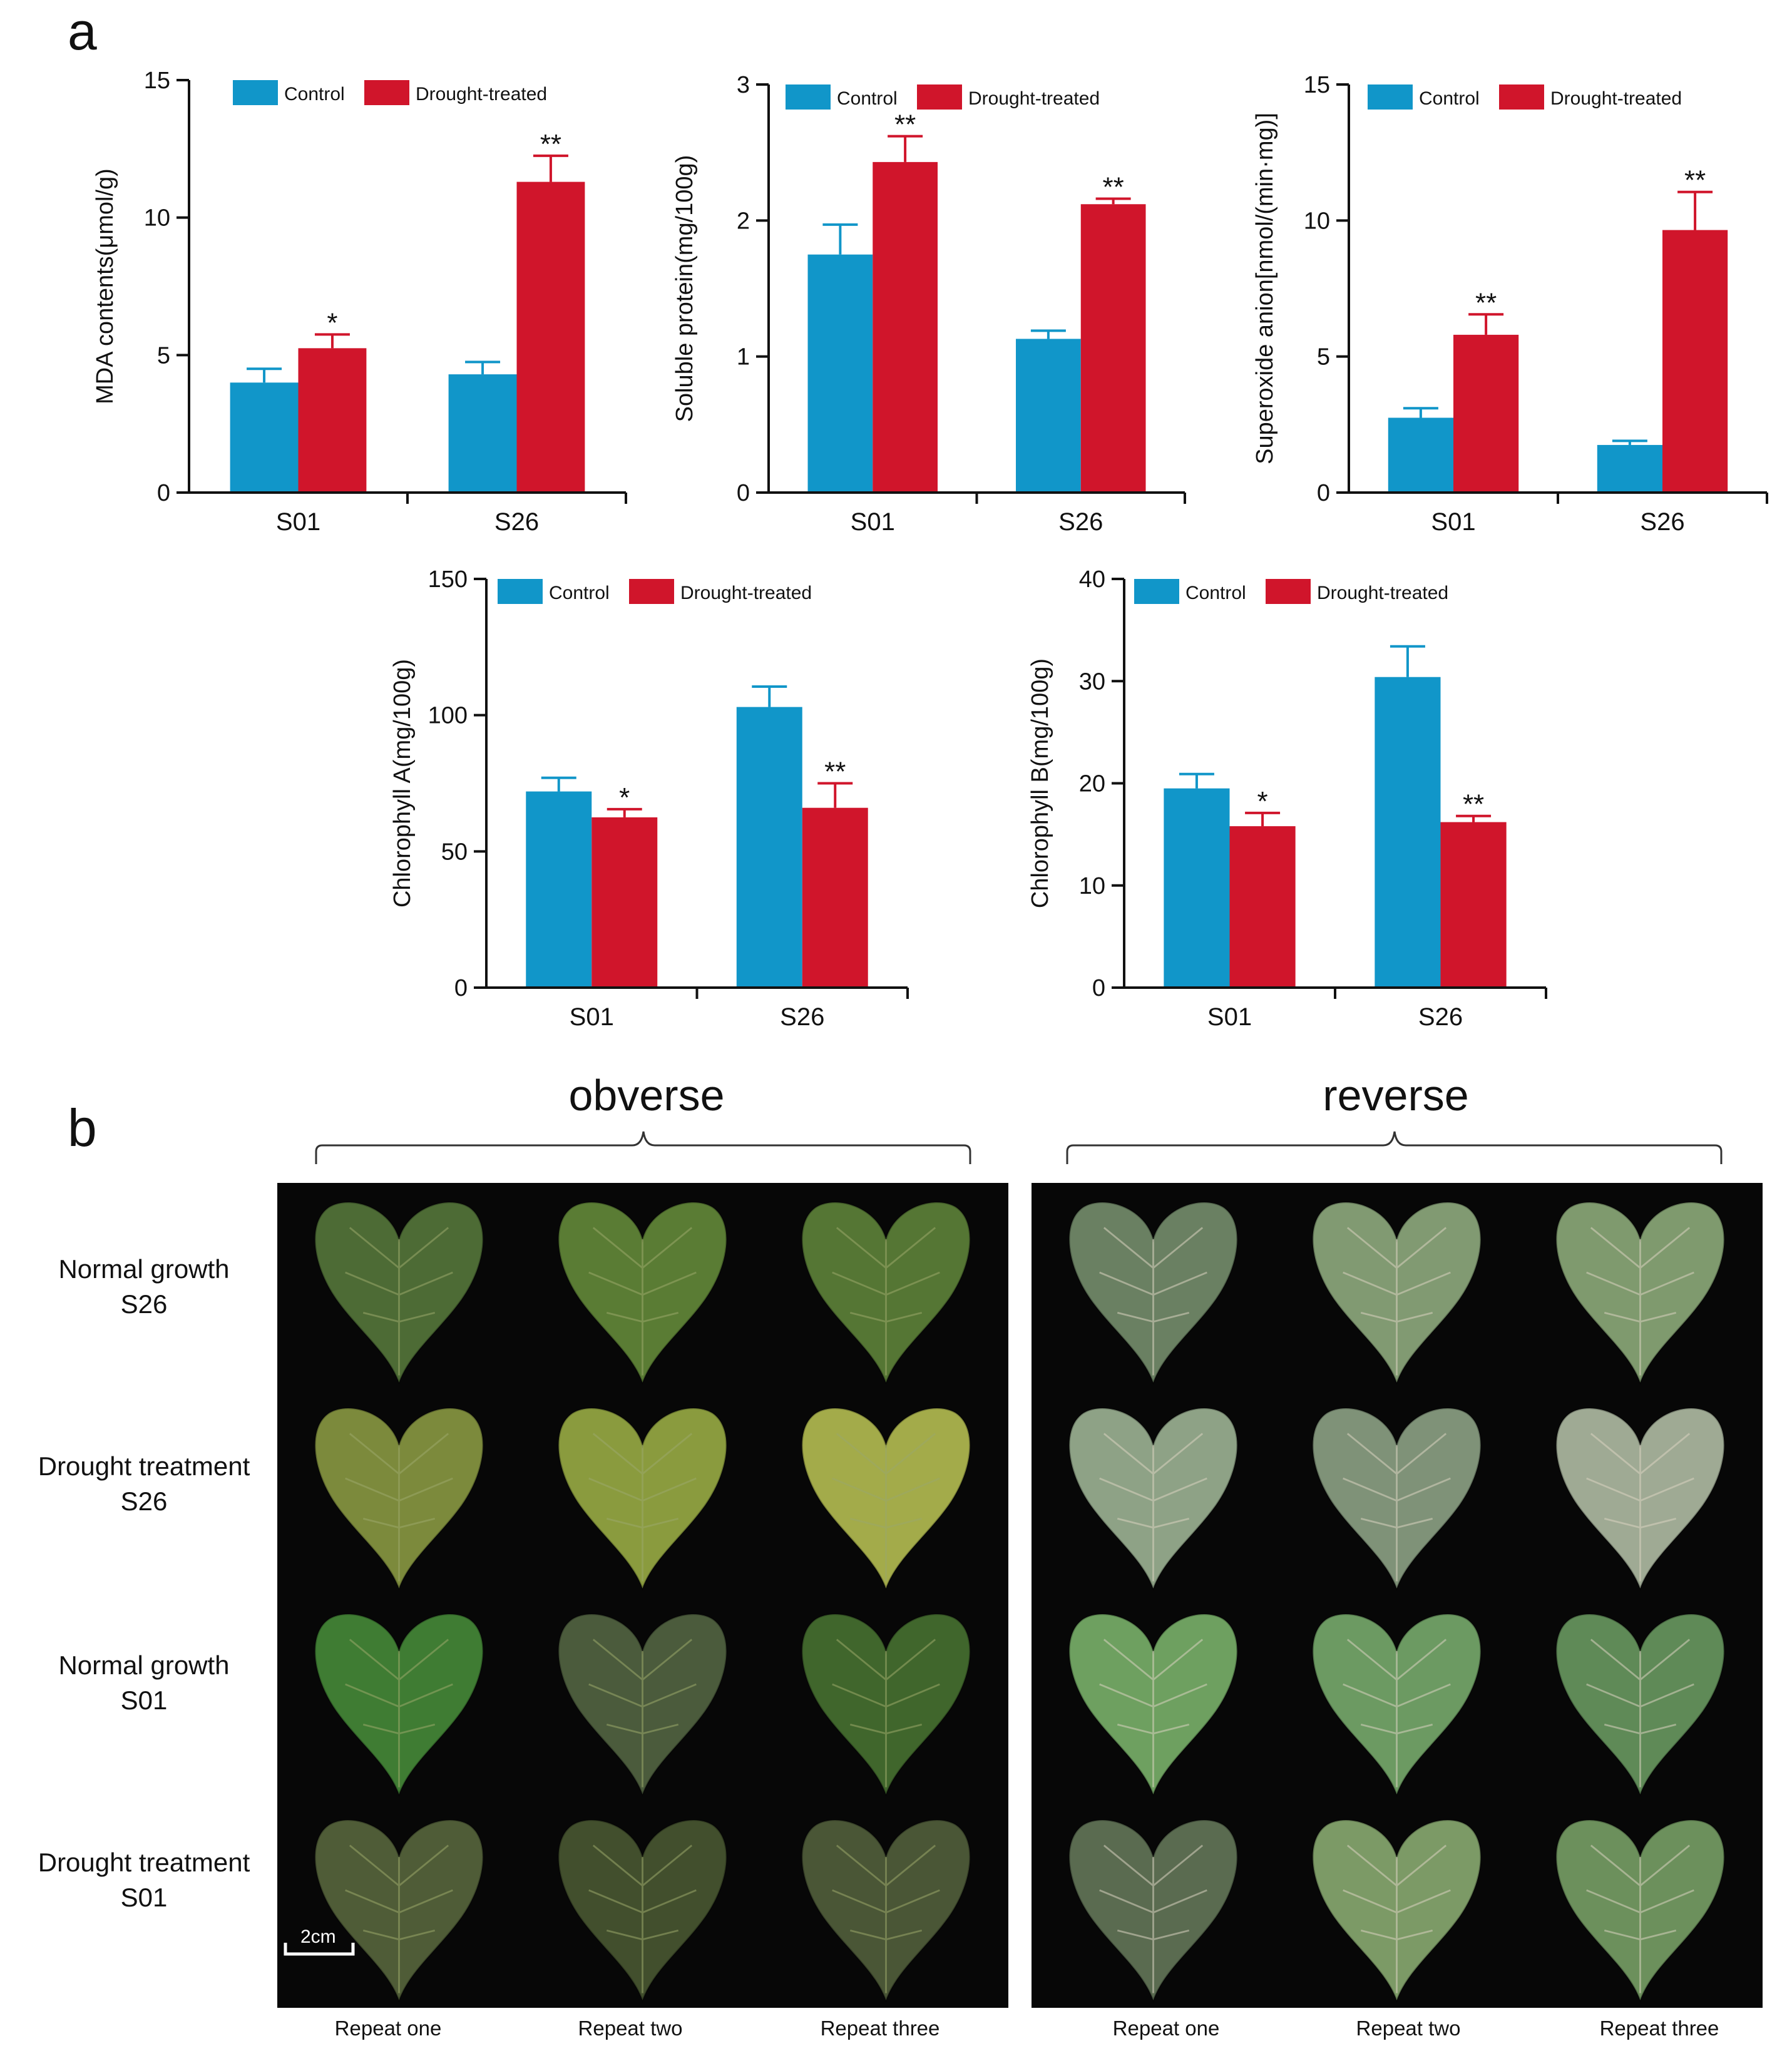 This screenshot has height=2046, width=1792. Describe the element at coordinates (643, 1147) in the screenshot. I see `obverse-brace` at that location.